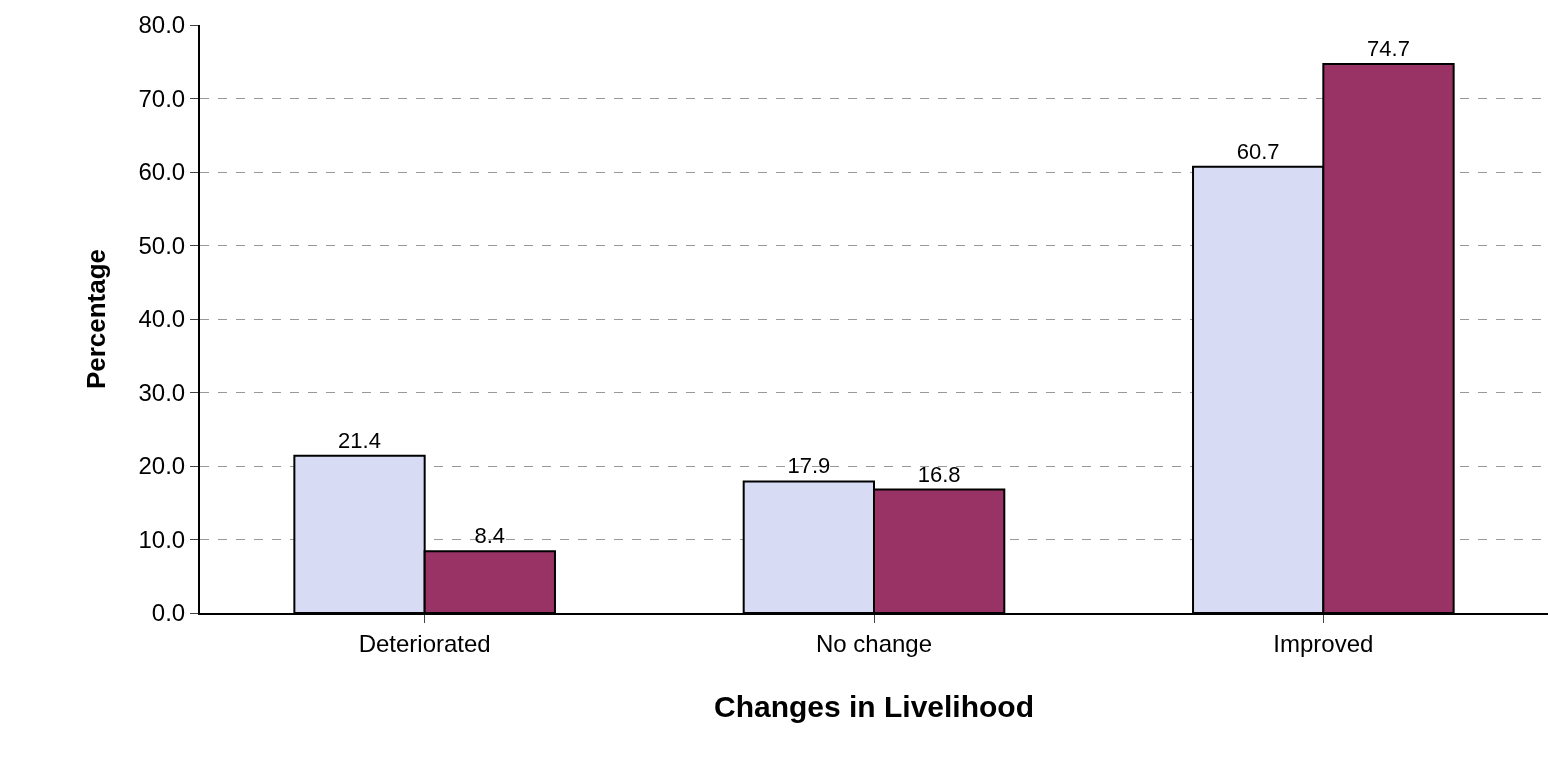  I want to click on y-tick-label: 80.0, so click(162, 25).